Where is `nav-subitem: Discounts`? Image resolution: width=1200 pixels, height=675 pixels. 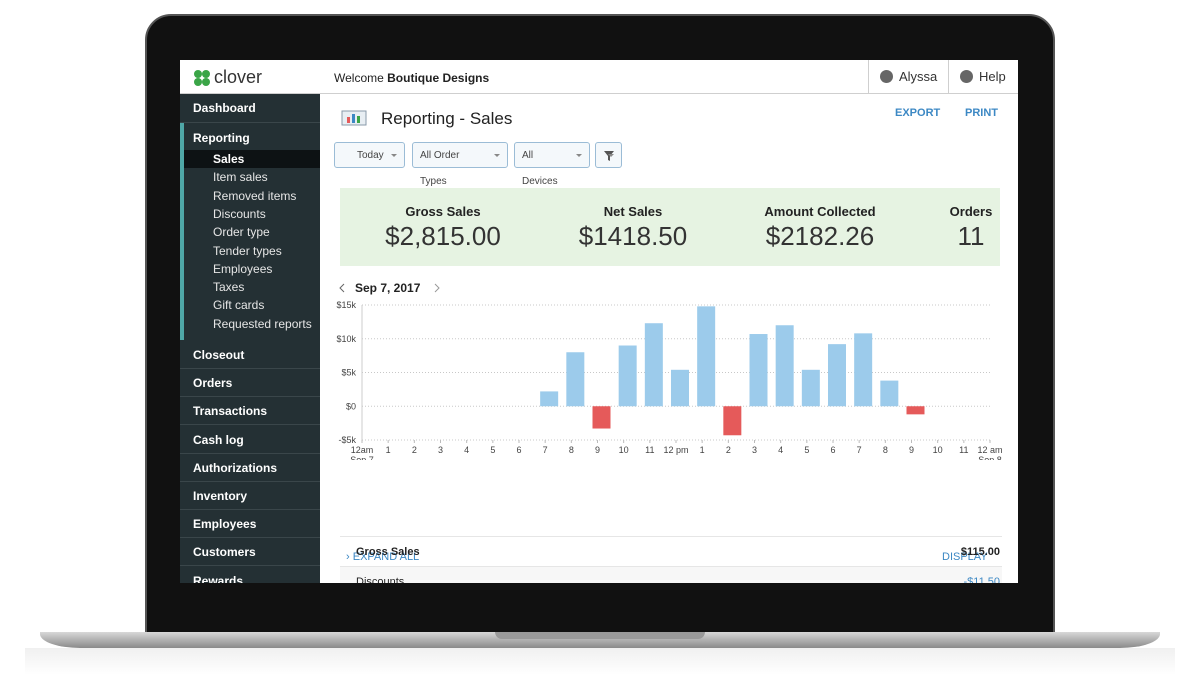
nav-subitem: Discounts is located at coordinates (239, 213).